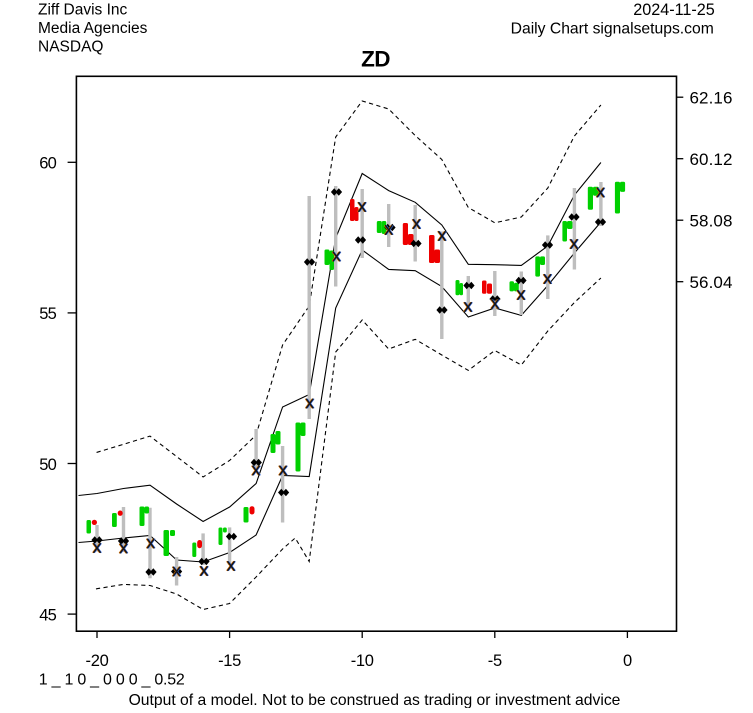 This screenshot has width=753, height=713. Describe the element at coordinates (612, 29) in the screenshot. I see `svg-text: Daily Chart signalsetups.com` at that location.